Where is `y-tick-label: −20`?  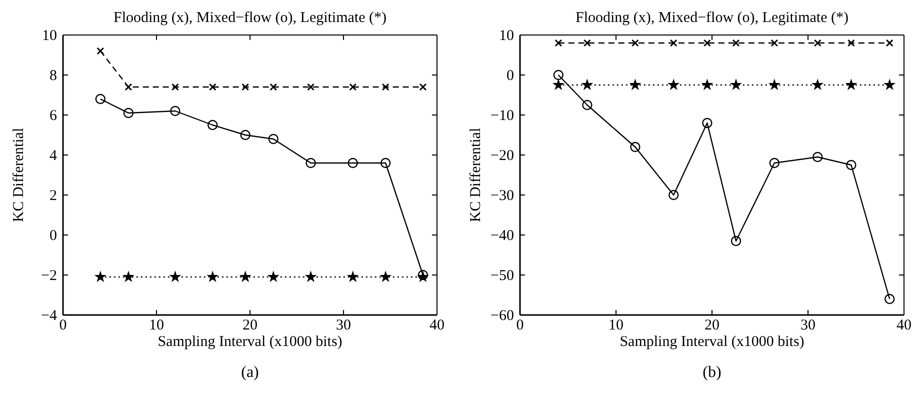 y-tick-label: −20 is located at coordinates (502, 156).